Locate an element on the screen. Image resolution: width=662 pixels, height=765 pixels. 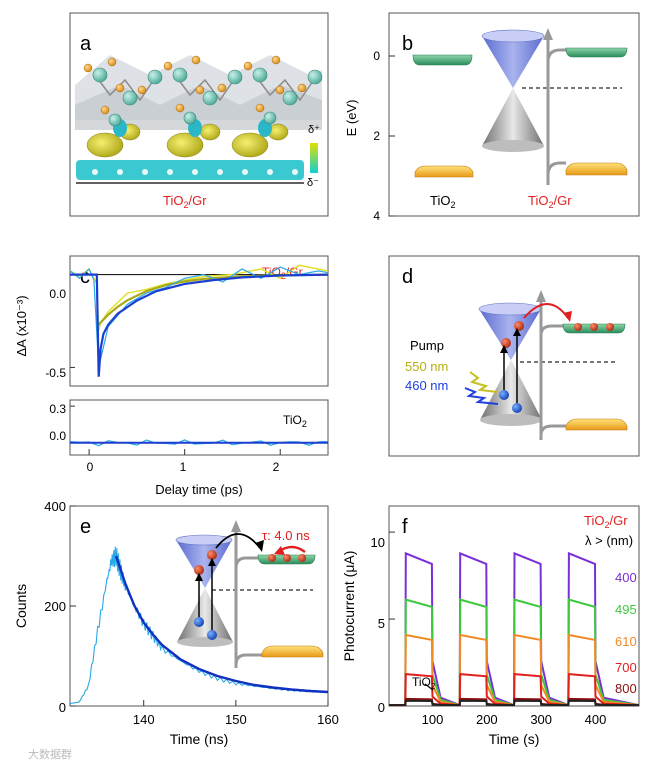
f-plot is located at coordinates (514, 619).